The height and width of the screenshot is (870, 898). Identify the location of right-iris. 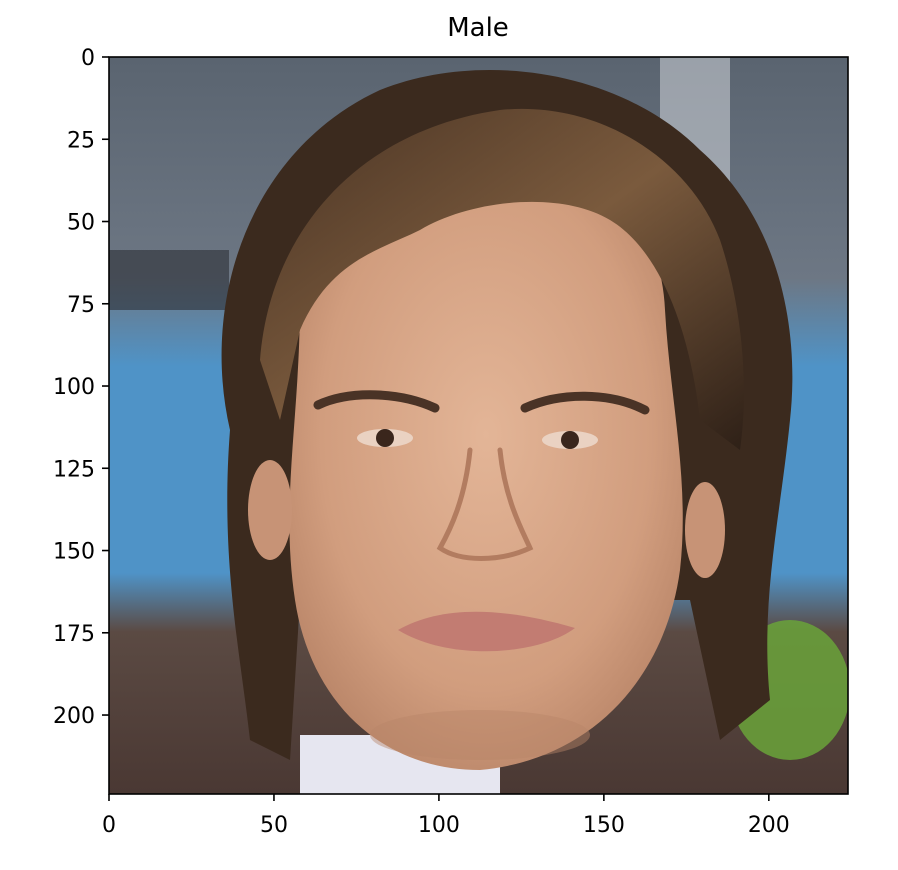
(570, 440).